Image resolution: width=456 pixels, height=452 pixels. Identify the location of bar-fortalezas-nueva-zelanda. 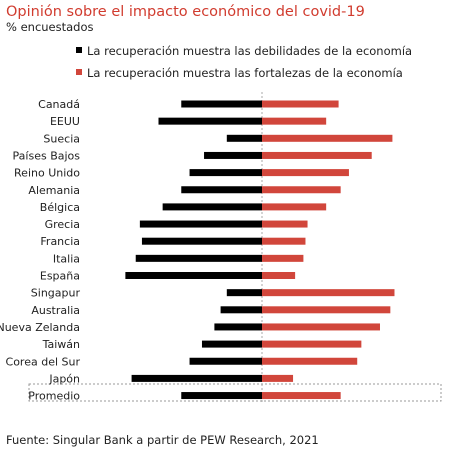
(321, 327).